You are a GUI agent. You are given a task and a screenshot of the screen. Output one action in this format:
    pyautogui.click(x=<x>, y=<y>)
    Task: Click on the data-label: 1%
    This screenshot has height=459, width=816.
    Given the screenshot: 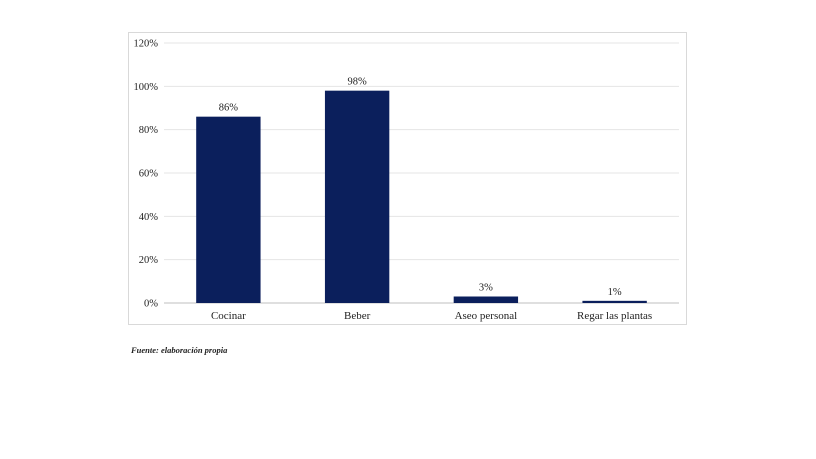 What is the action you would take?
    pyautogui.click(x=615, y=292)
    